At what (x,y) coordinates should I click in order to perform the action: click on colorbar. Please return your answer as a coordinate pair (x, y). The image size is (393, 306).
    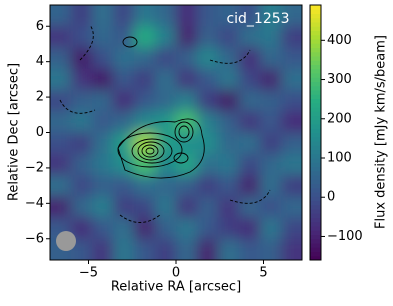
    Looking at the image, I should click on (315, 133).